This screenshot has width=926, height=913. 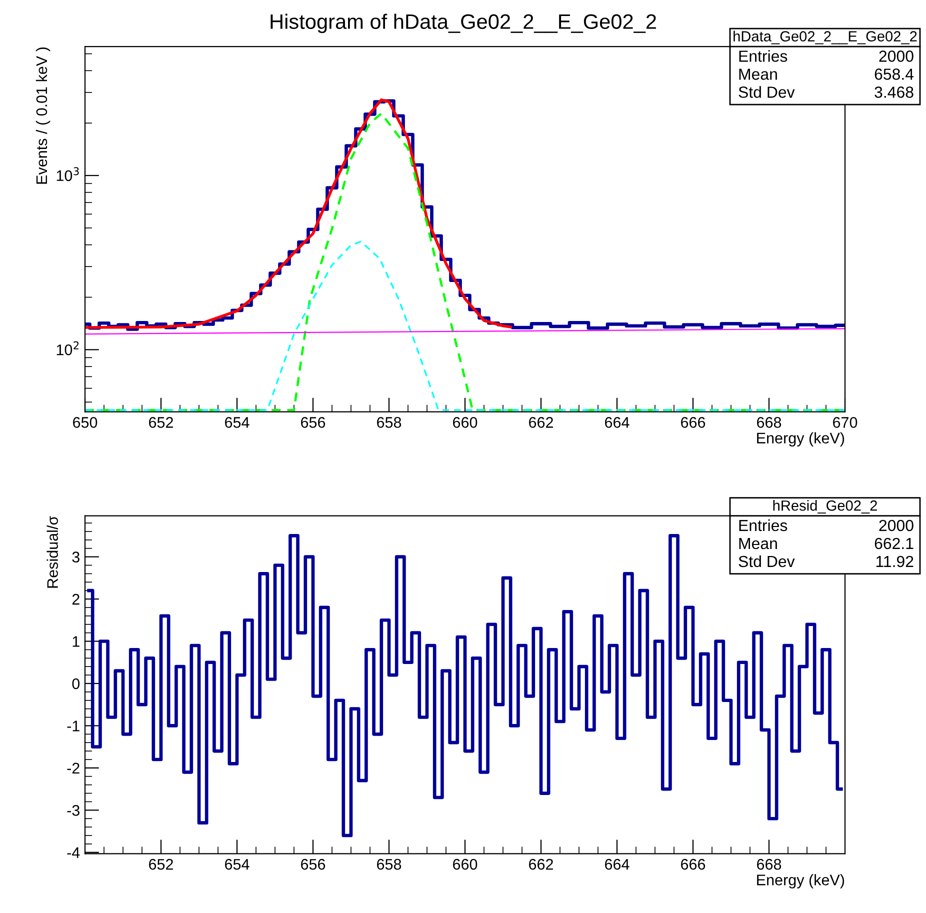 What do you see at coordinates (73, 810) in the screenshot?
I see `y-tick-label: -3` at bounding box center [73, 810].